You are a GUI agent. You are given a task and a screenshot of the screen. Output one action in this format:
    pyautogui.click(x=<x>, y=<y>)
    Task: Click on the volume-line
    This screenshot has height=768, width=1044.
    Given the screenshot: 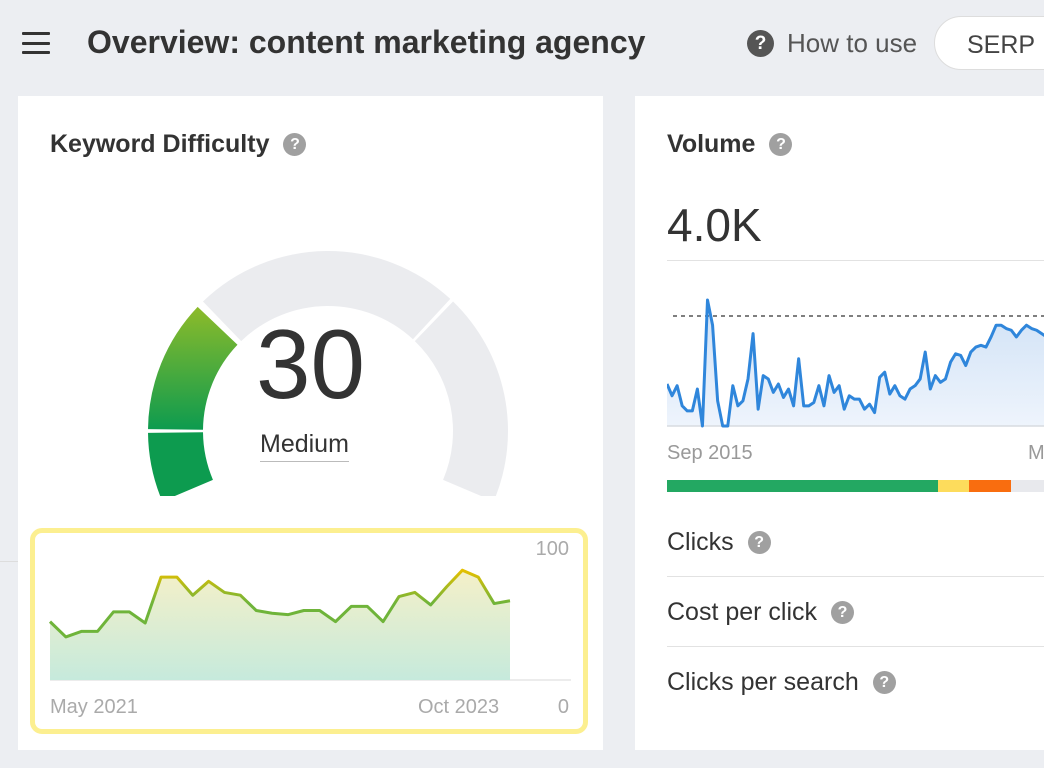 What is the action you would take?
    pyautogui.click(x=855, y=363)
    